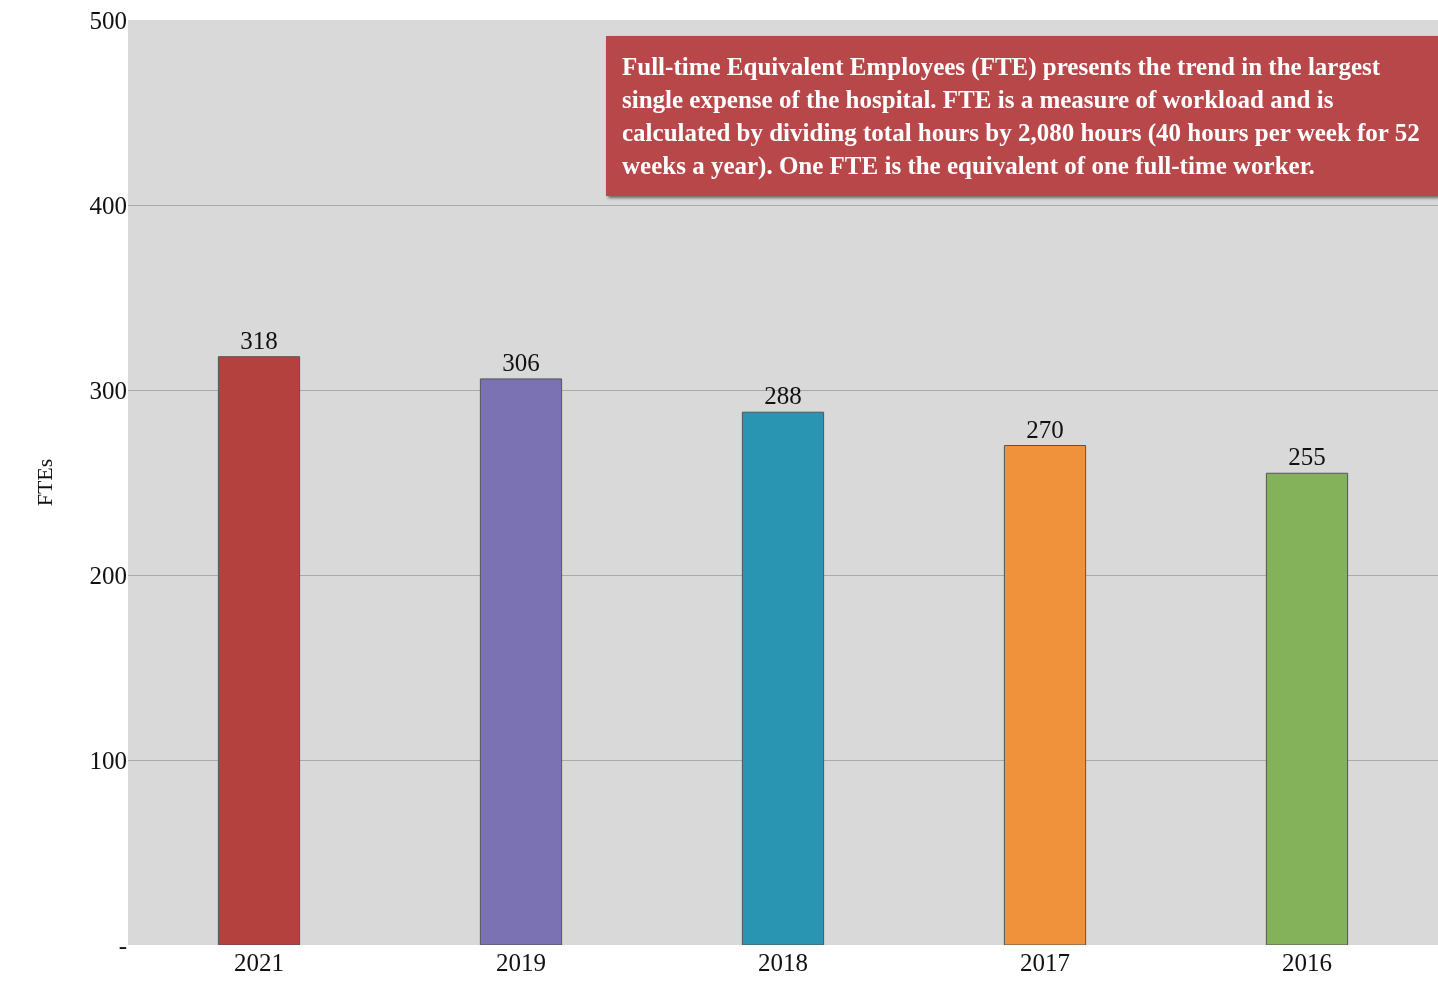 The image size is (1438, 995). Describe the element at coordinates (1307, 962) in the screenshot. I see `x-tick-label: 2016` at that location.